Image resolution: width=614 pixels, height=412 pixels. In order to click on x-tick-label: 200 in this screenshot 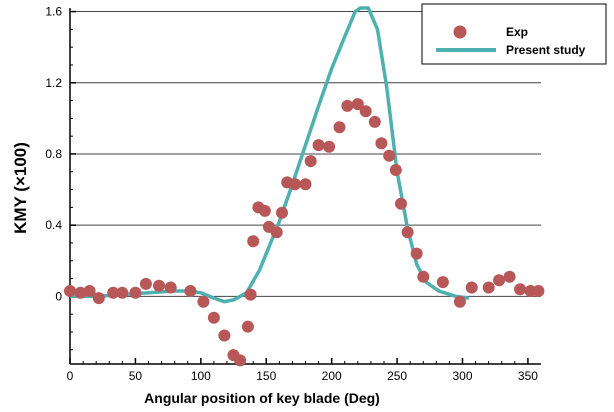, I will do `click(332, 376)`.